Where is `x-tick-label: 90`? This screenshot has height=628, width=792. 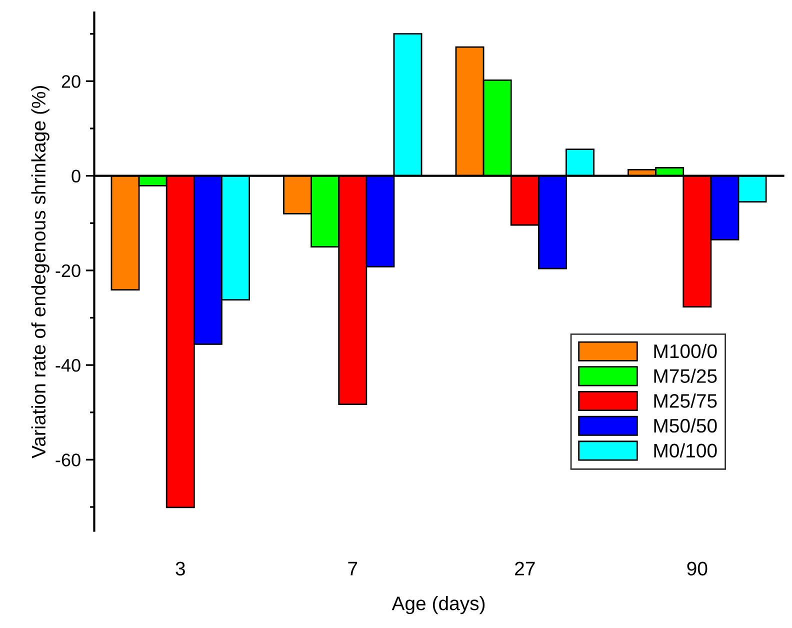 x-tick-label: 90 is located at coordinates (697, 569).